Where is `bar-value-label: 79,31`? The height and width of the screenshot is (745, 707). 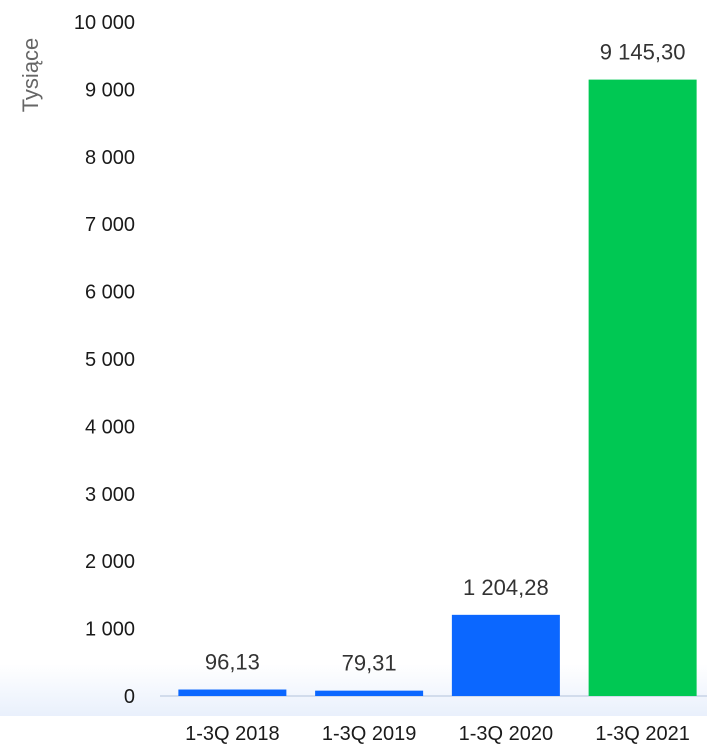
bar-value-label: 79,31 is located at coordinates (369, 663).